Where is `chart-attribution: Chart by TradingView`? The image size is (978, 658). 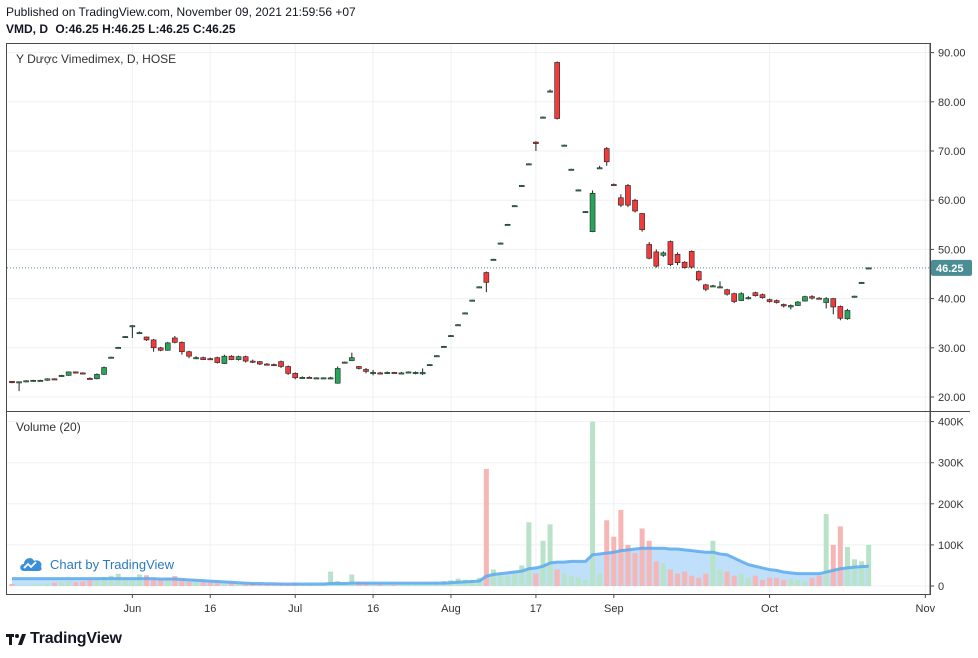
chart-attribution: Chart by TradingView is located at coordinates (96, 564).